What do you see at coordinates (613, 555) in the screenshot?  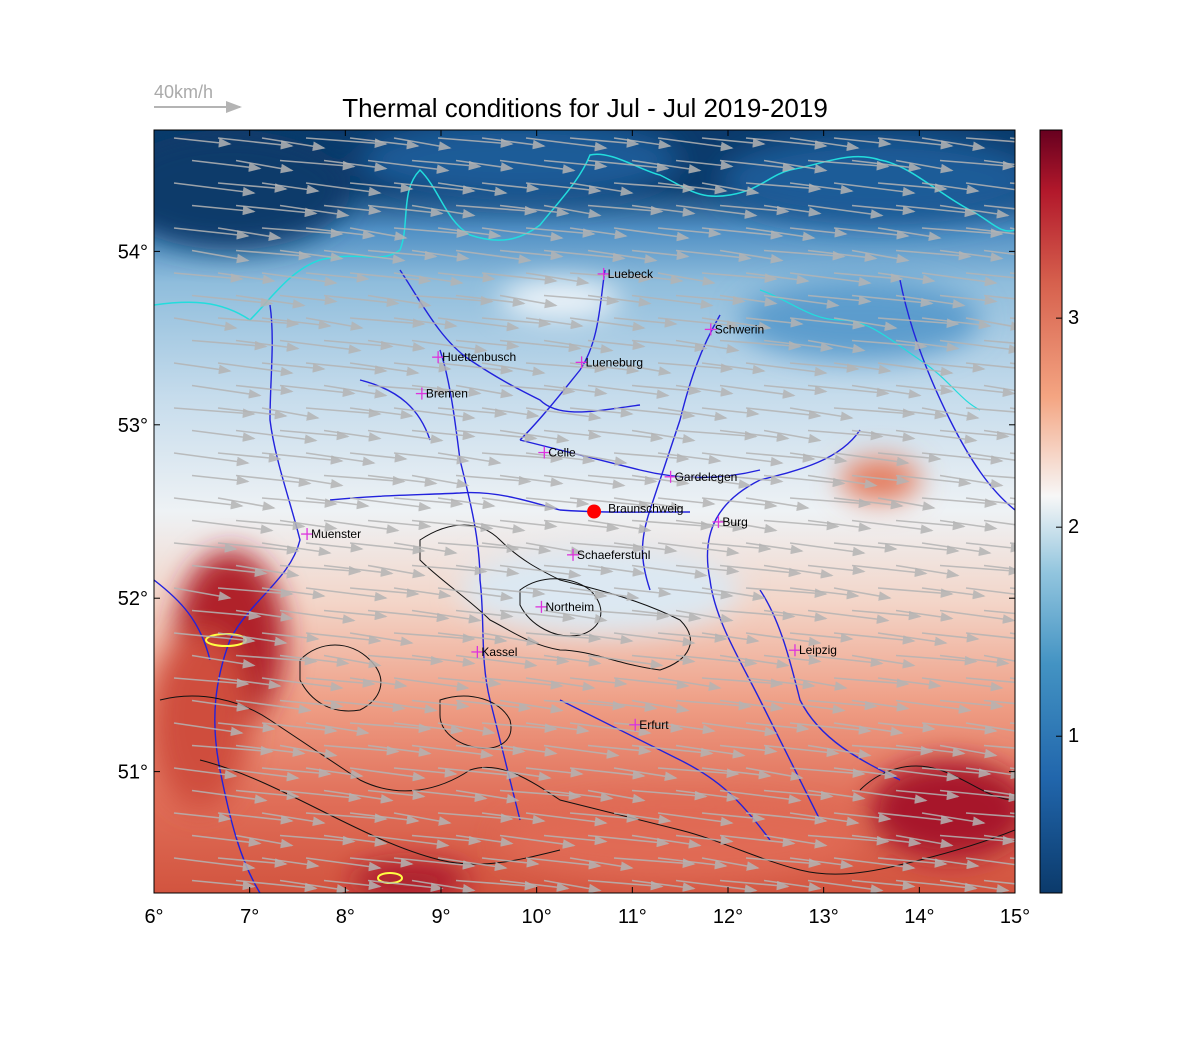 I see `city-label: Schaeferstuhl` at bounding box center [613, 555].